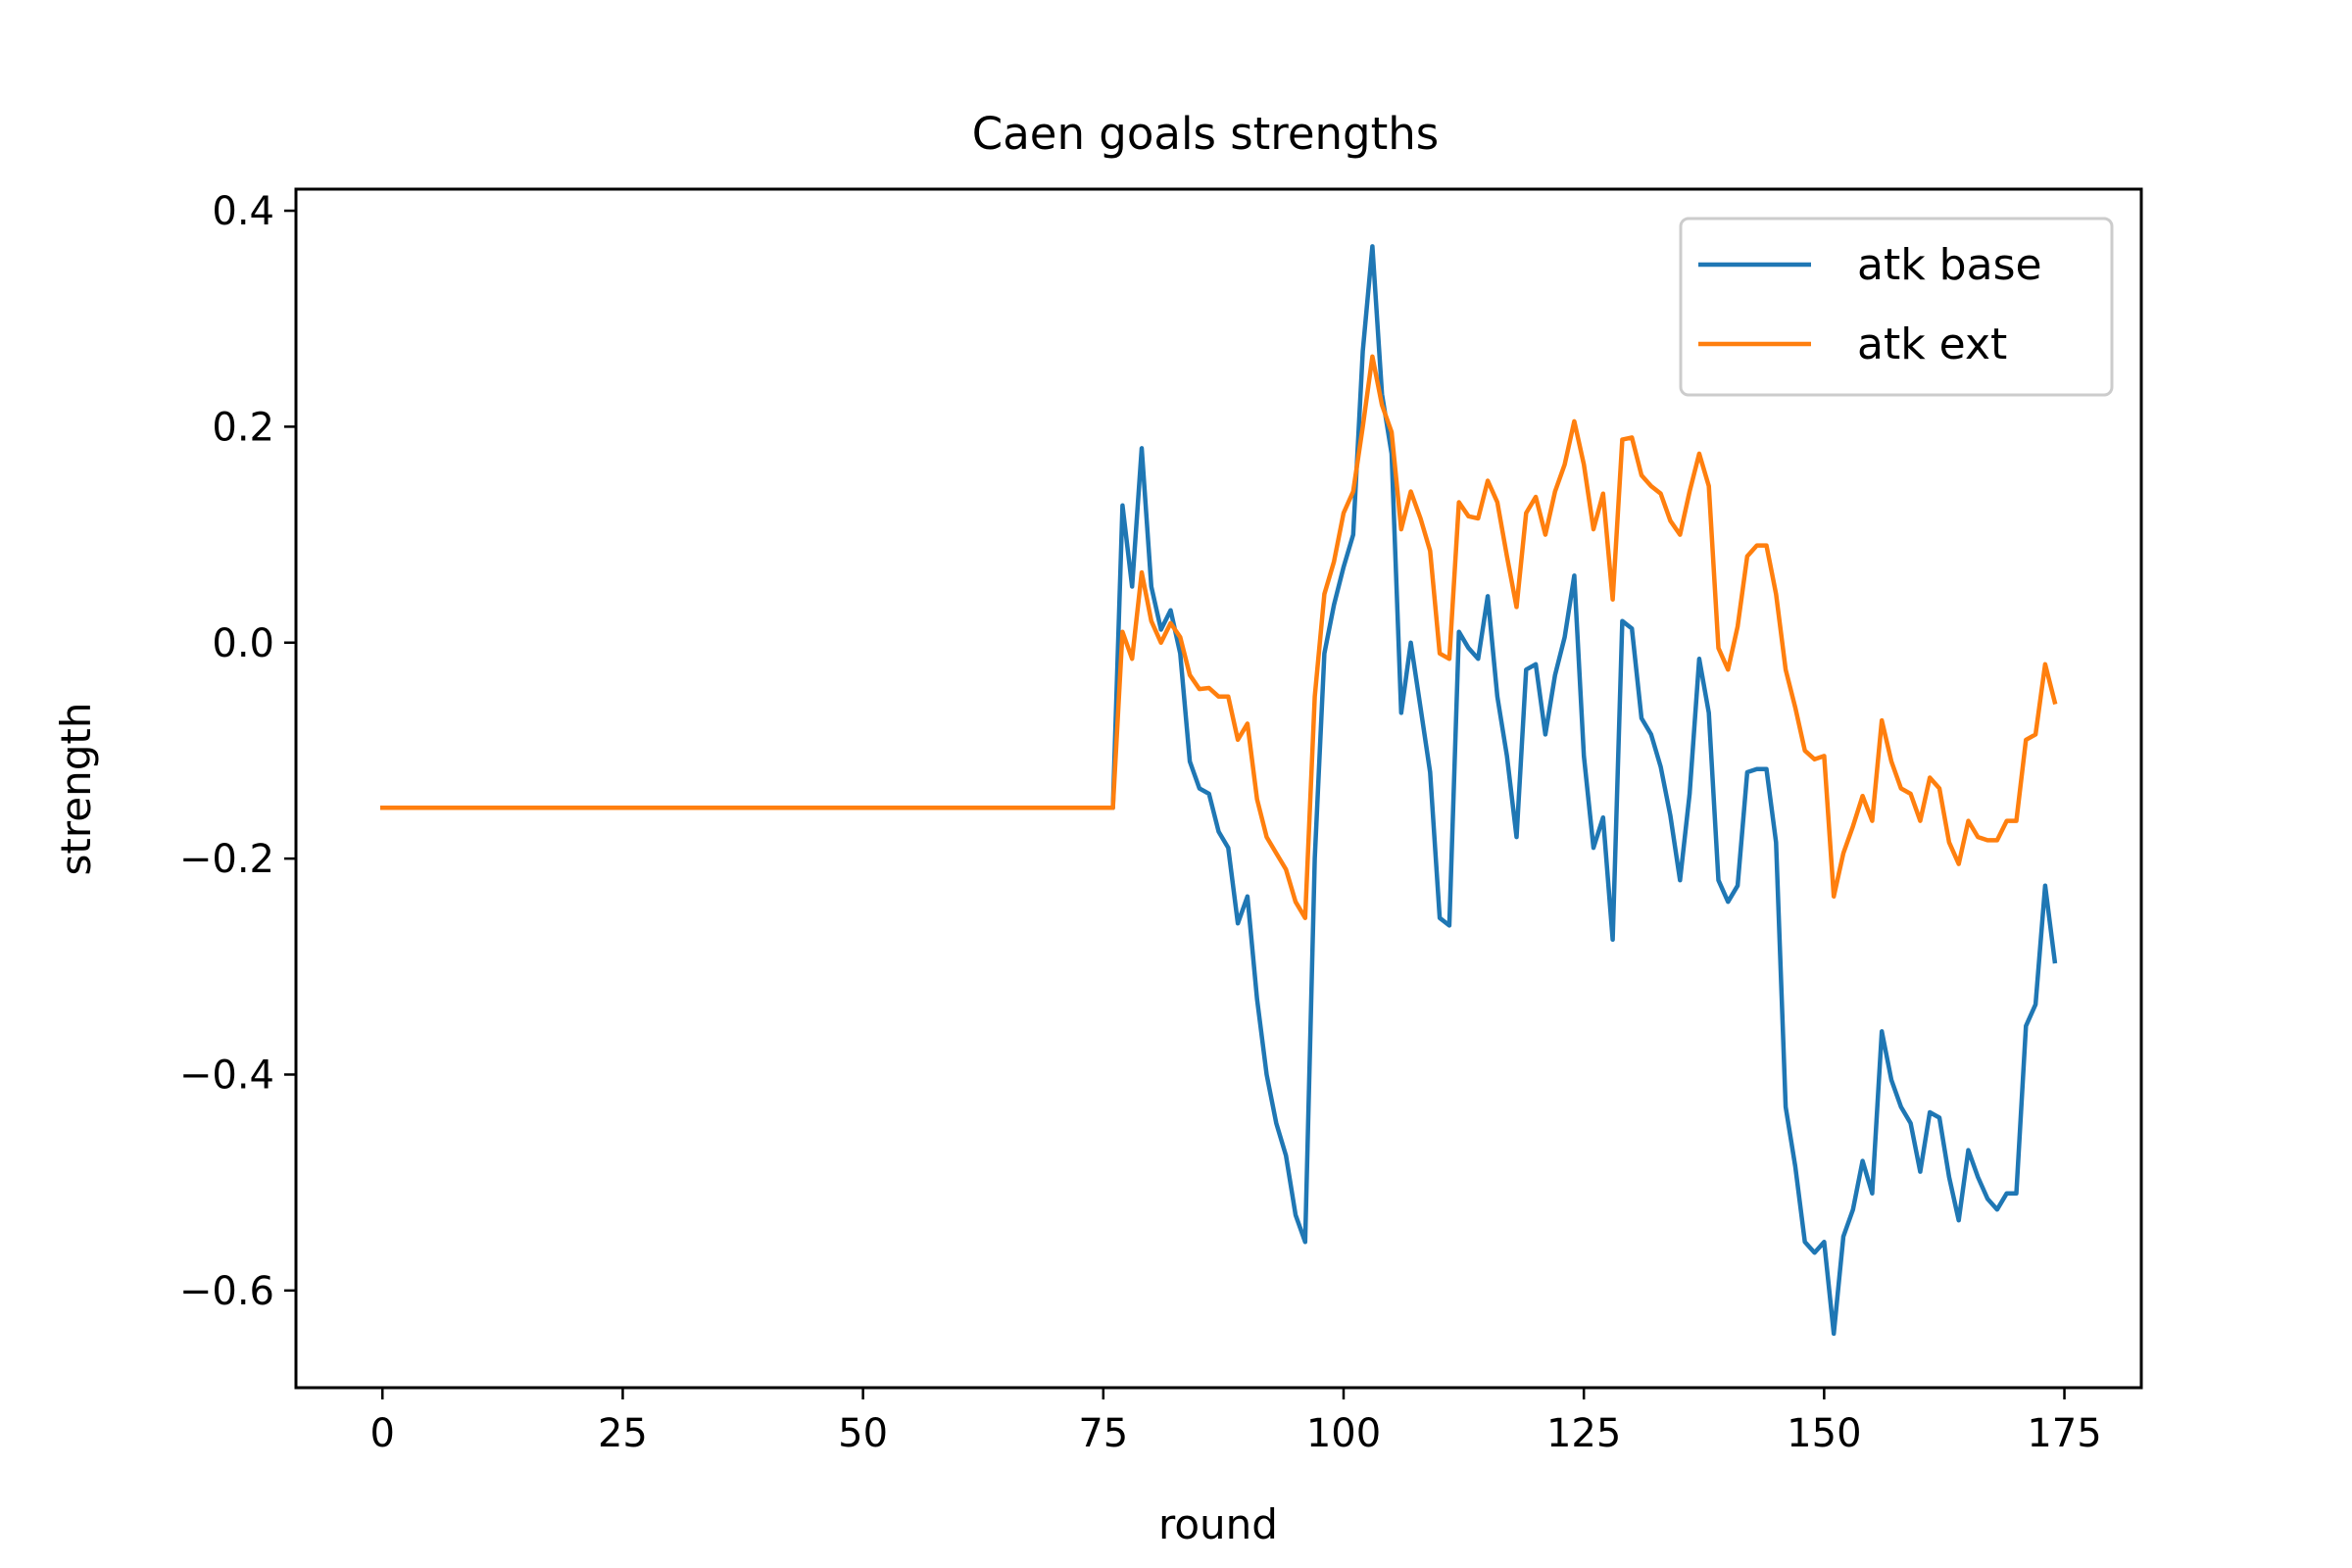  I want to click on legend: atk base atk ext, so click(1896, 307).